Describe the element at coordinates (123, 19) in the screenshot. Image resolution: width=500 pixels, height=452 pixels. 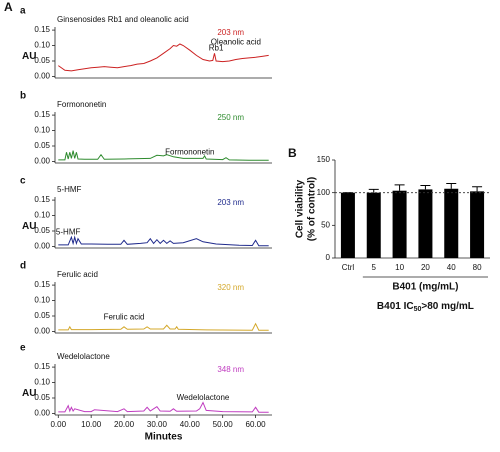
I see `chart-title: Ginsenosides Rb1 and oleanolic acid` at that location.